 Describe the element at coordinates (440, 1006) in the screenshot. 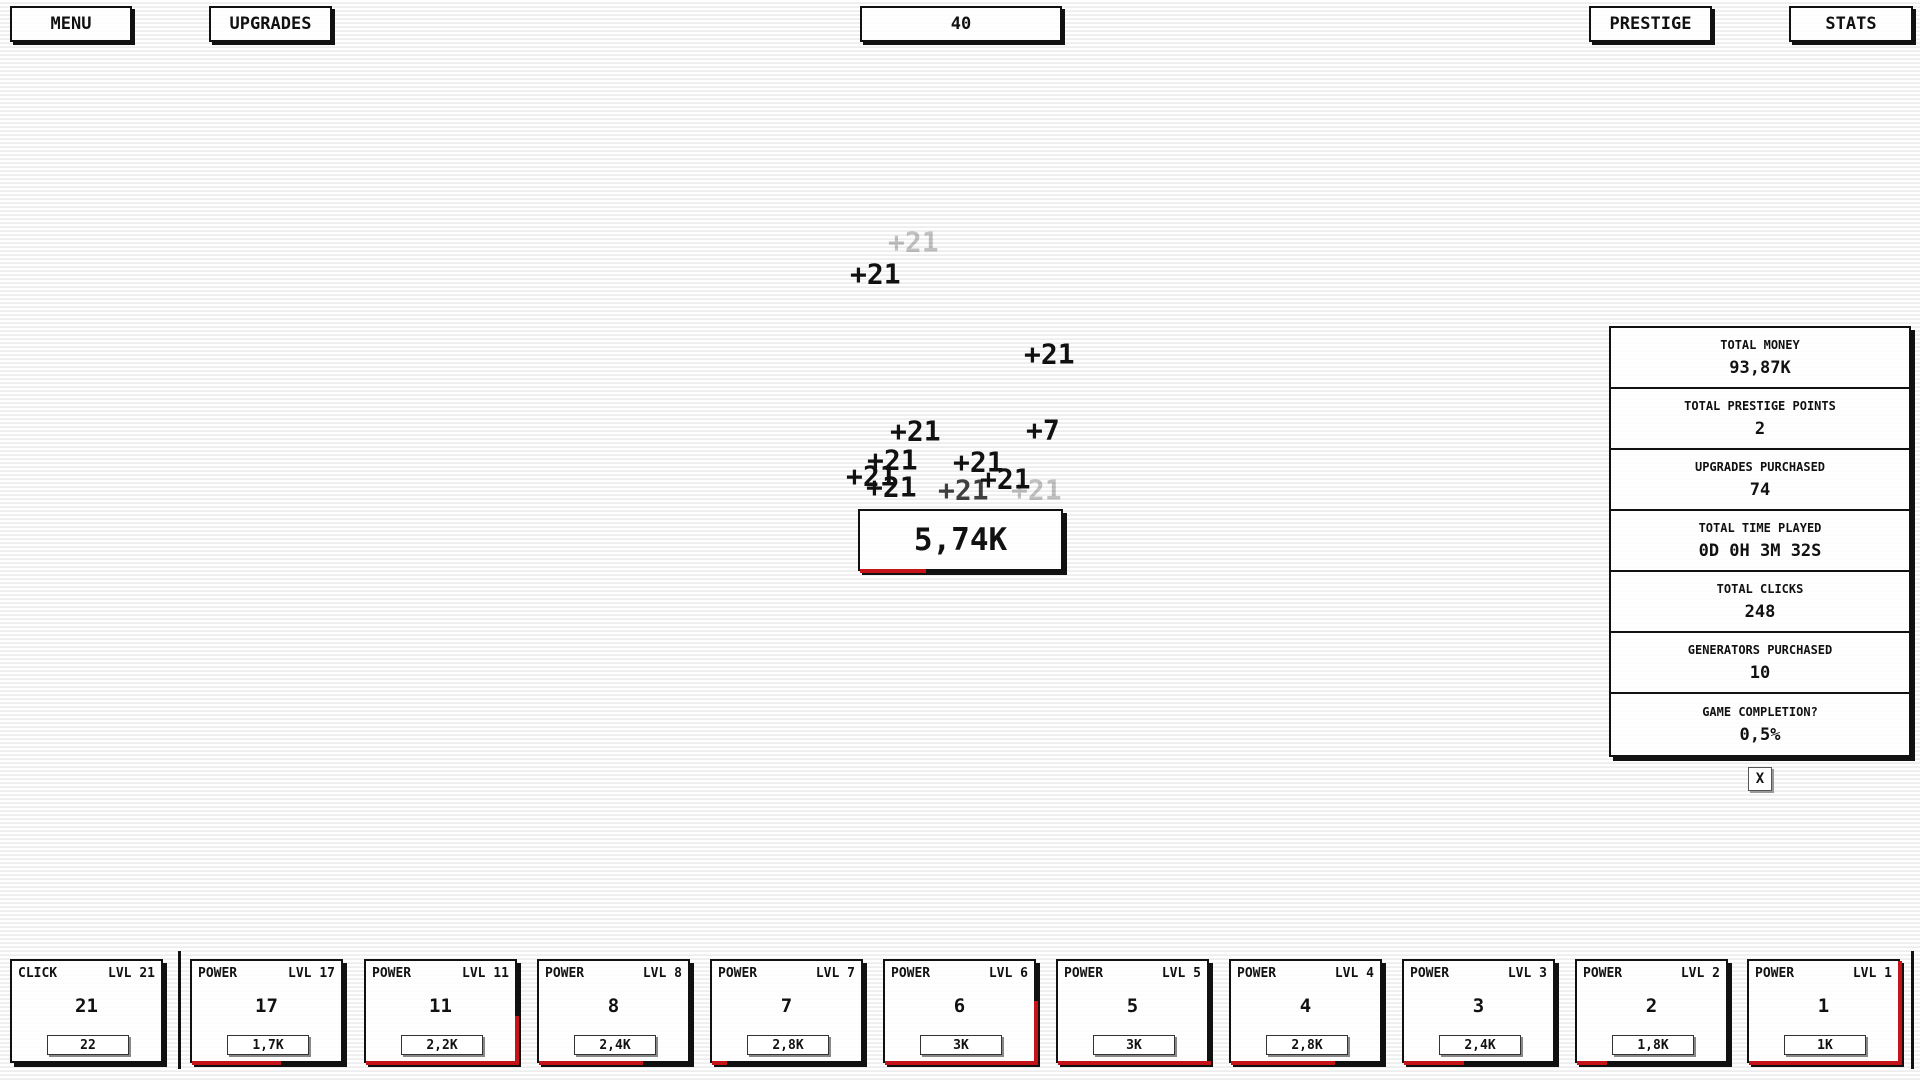

I see `card-value: 11` at that location.